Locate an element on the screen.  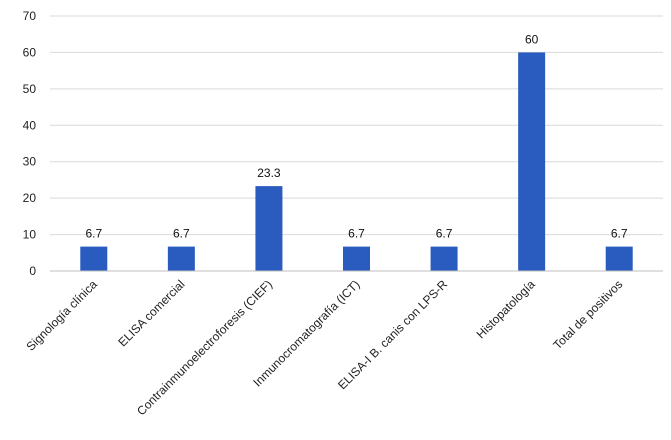
x-category-label: Signología clínica is located at coordinates (61, 315).